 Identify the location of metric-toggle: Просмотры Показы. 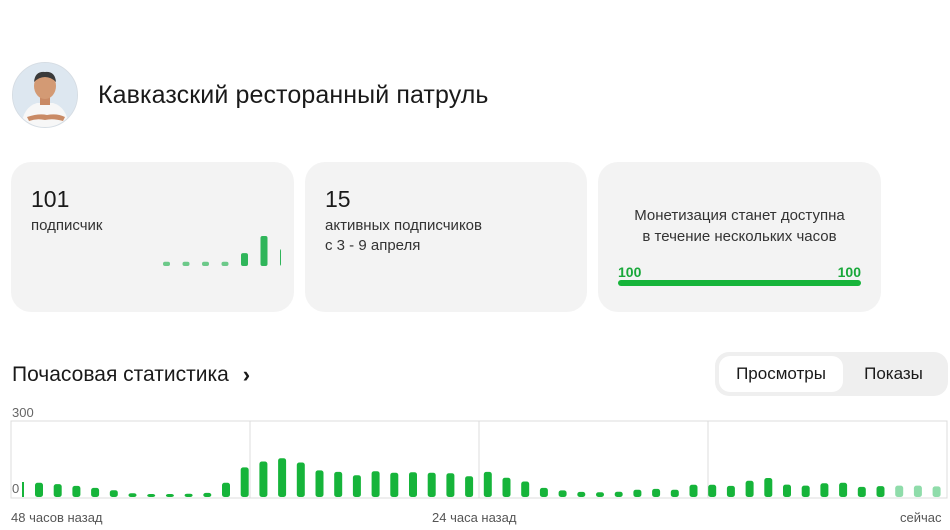
(831, 374).